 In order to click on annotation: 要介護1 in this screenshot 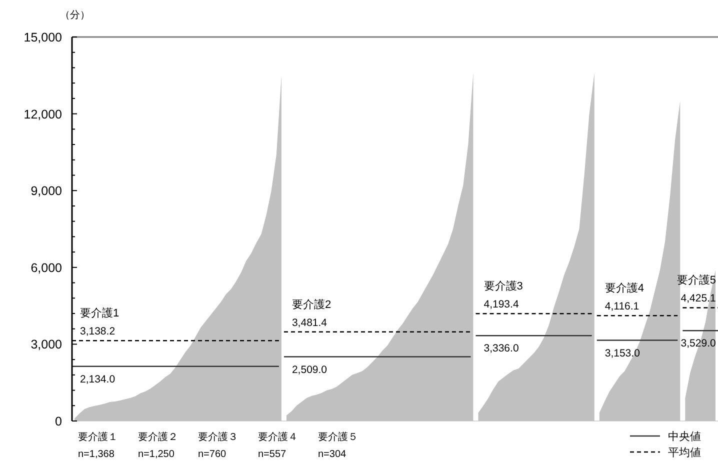, I will do `click(100, 313)`.